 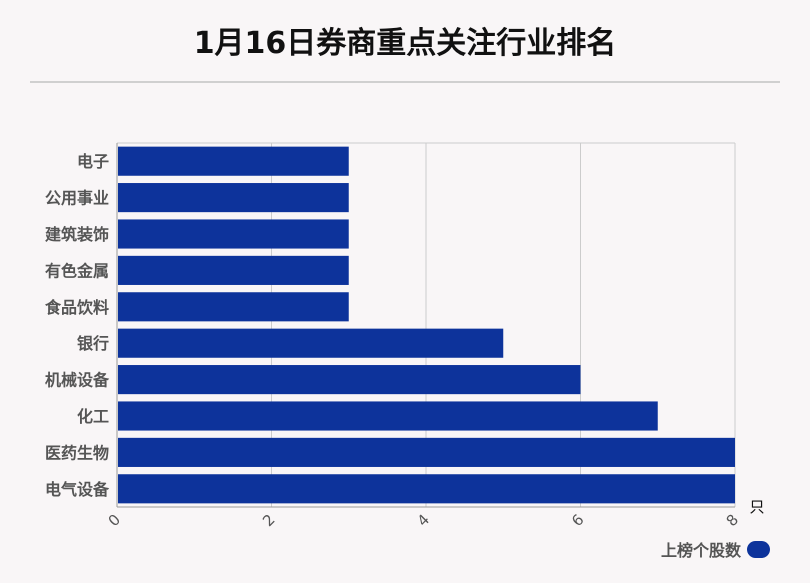 I want to click on legend: 上榜个股数, so click(x=715, y=549).